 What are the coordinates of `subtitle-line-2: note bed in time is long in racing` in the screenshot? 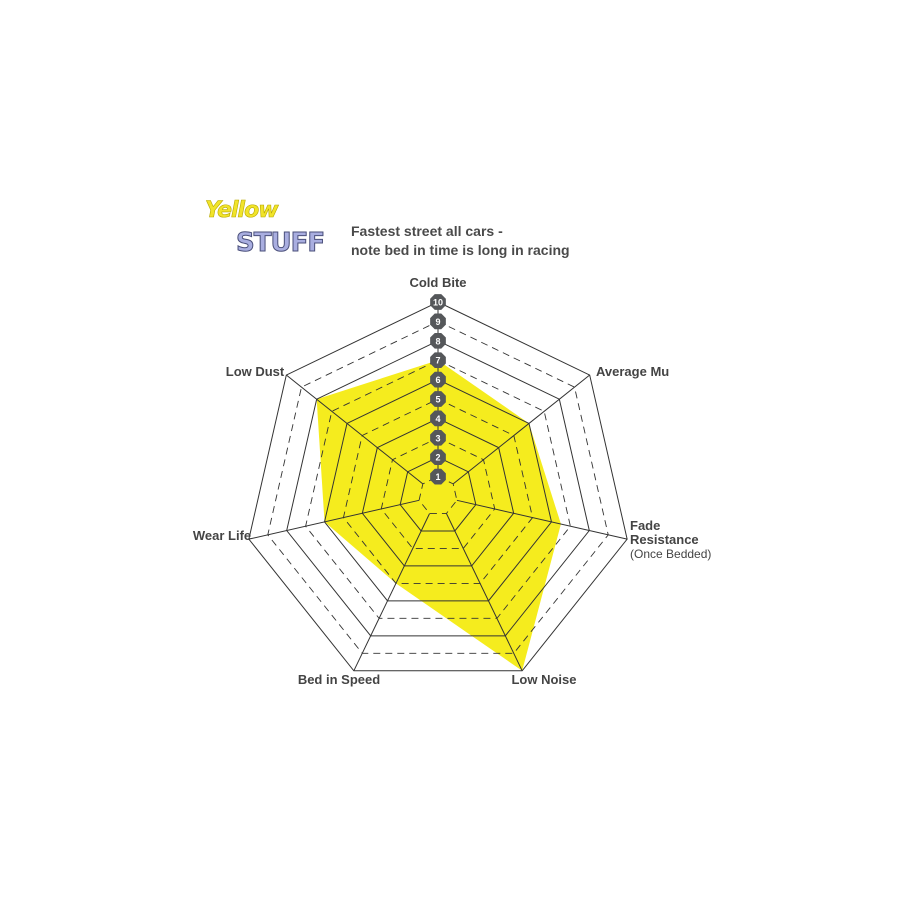 It's located at (460, 250).